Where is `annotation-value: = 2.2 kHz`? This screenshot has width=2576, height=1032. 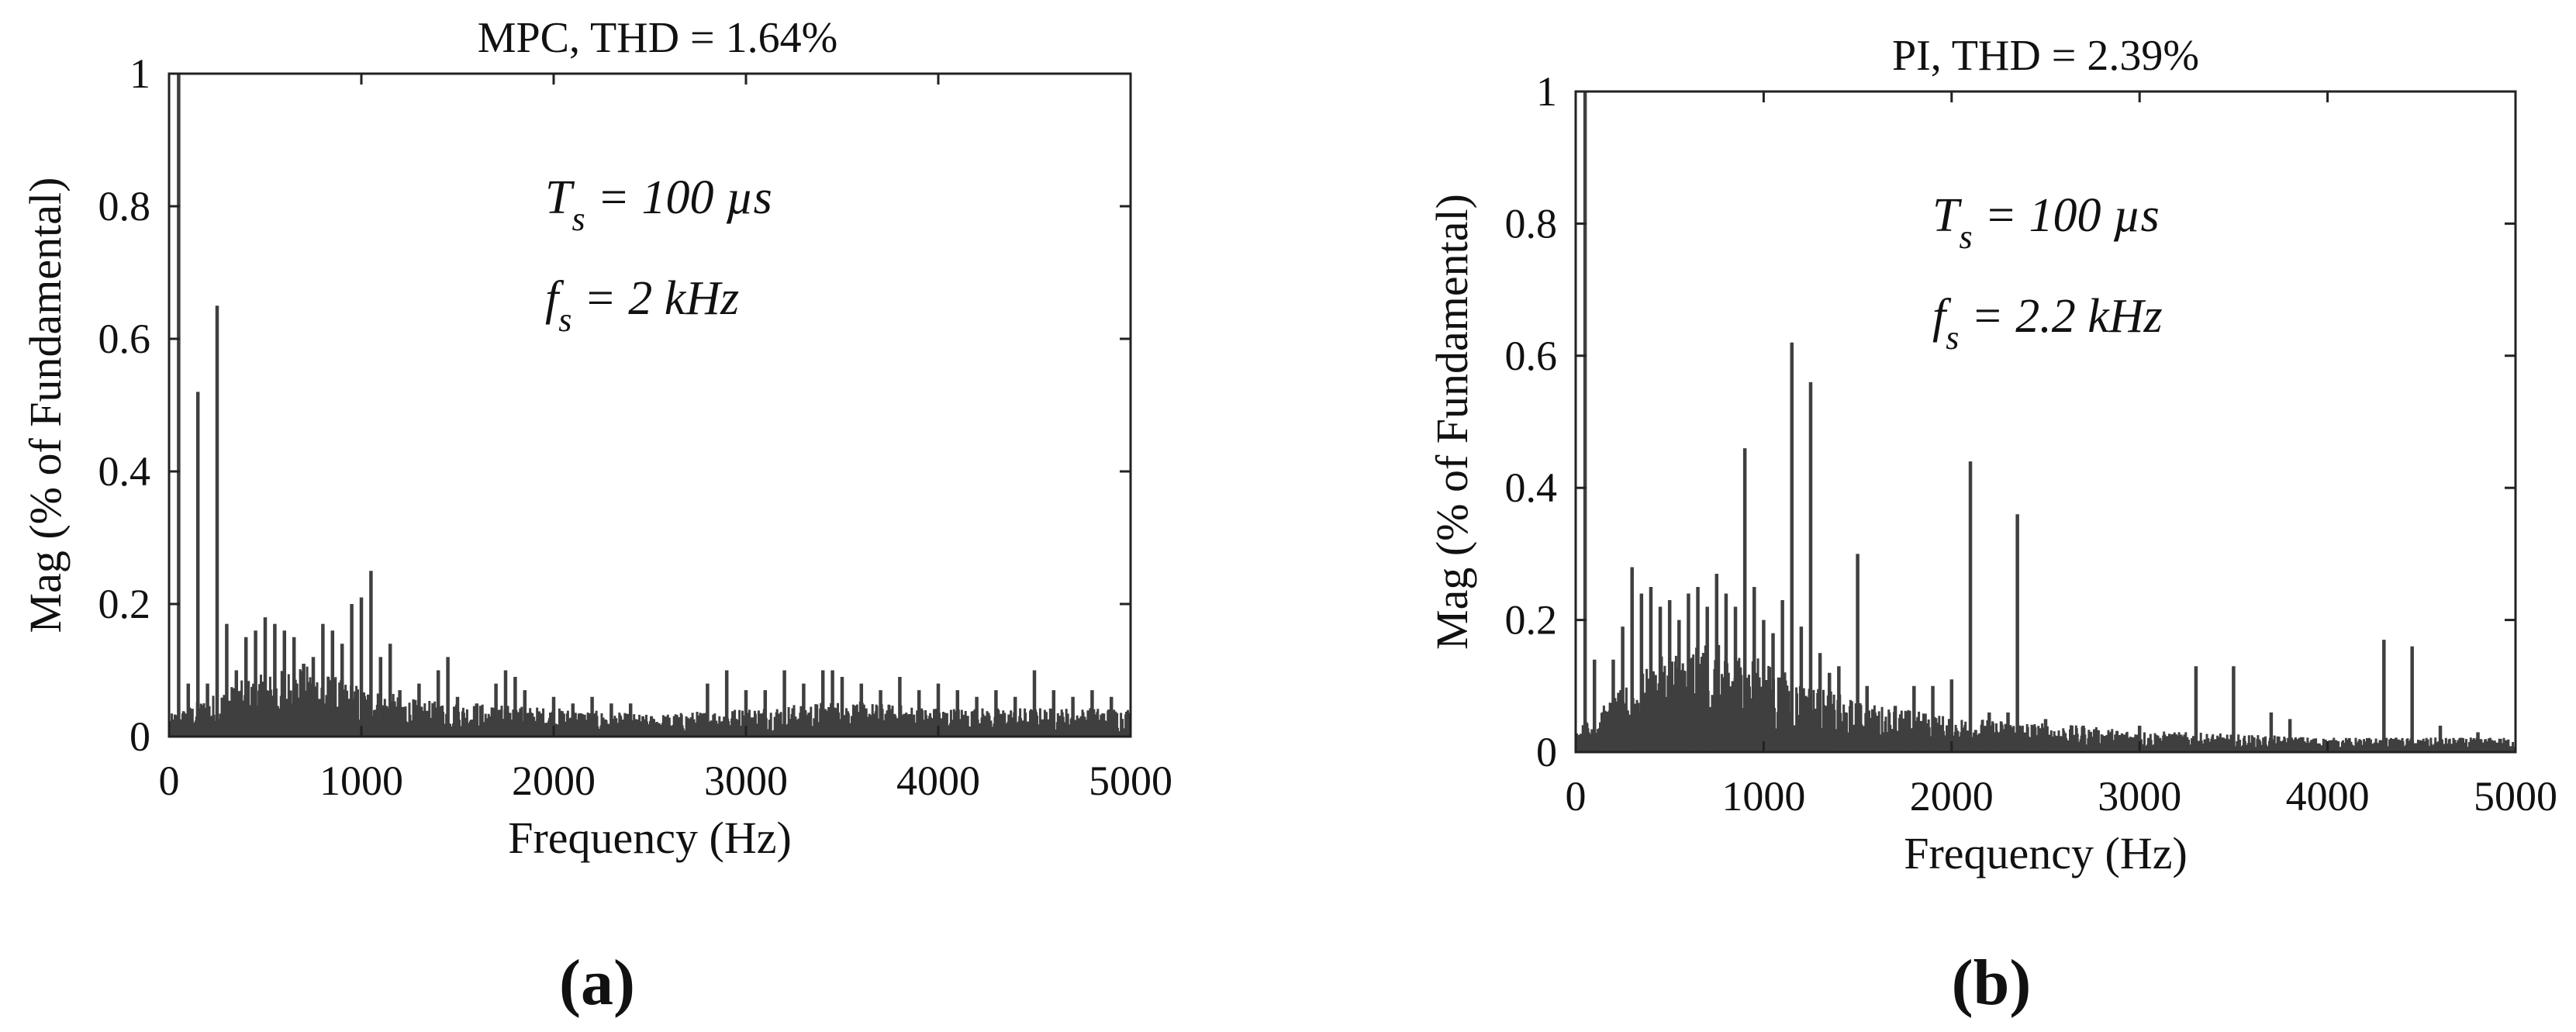 annotation-value: = 2.2 kHz is located at coordinates (2061, 316).